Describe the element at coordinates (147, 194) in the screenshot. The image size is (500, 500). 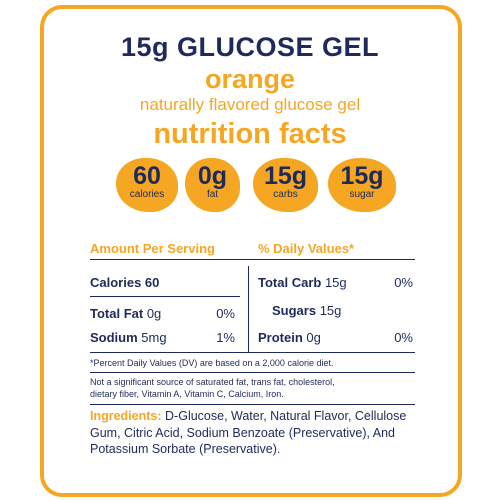
I see `badge-label: calories` at that location.